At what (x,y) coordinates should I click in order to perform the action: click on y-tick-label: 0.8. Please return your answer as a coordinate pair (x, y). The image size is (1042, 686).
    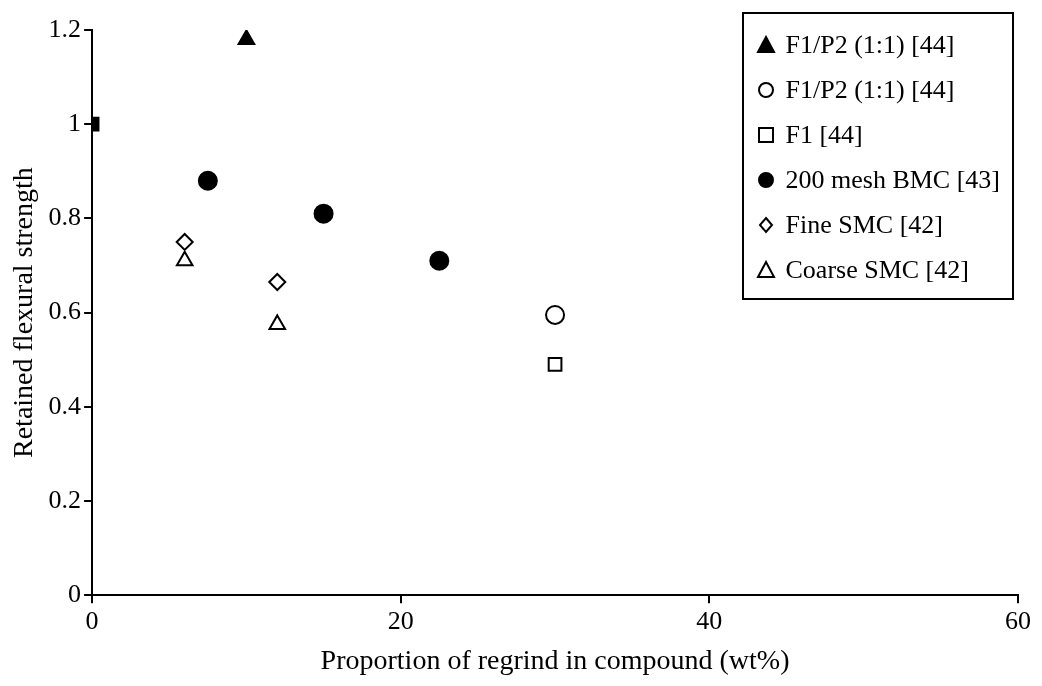
    Looking at the image, I should click on (65, 217).